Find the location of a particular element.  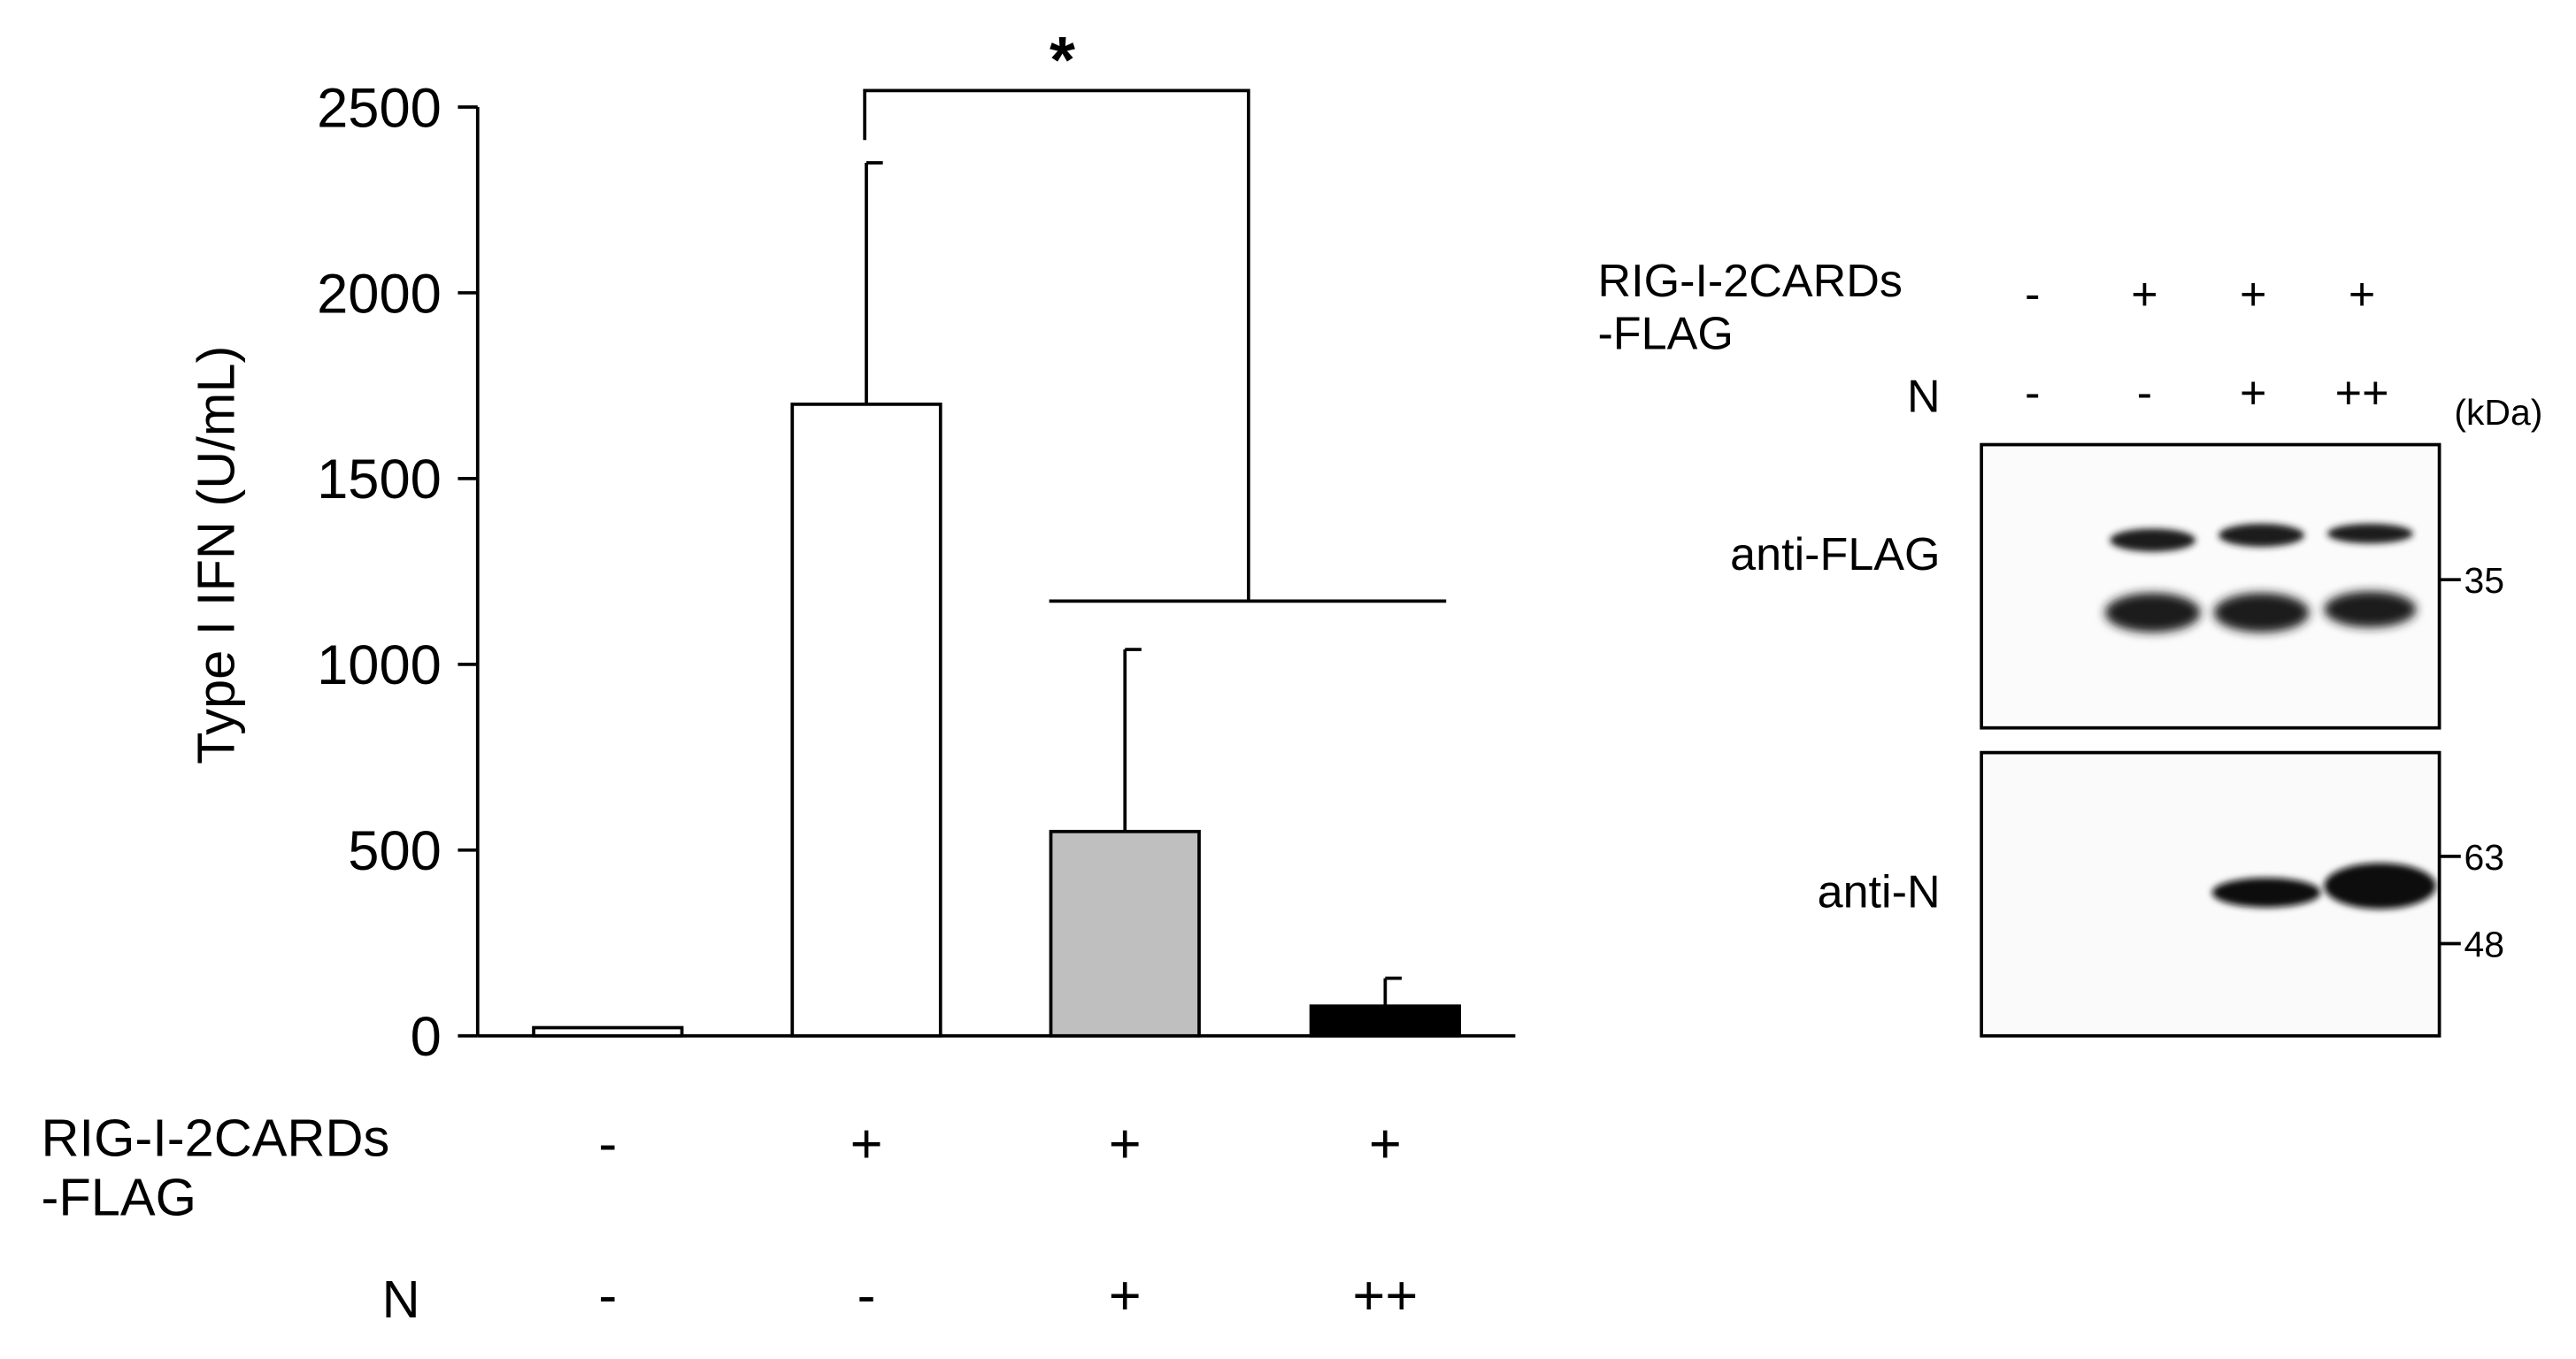

blot-n-value-4: ++ is located at coordinates (2362, 393).